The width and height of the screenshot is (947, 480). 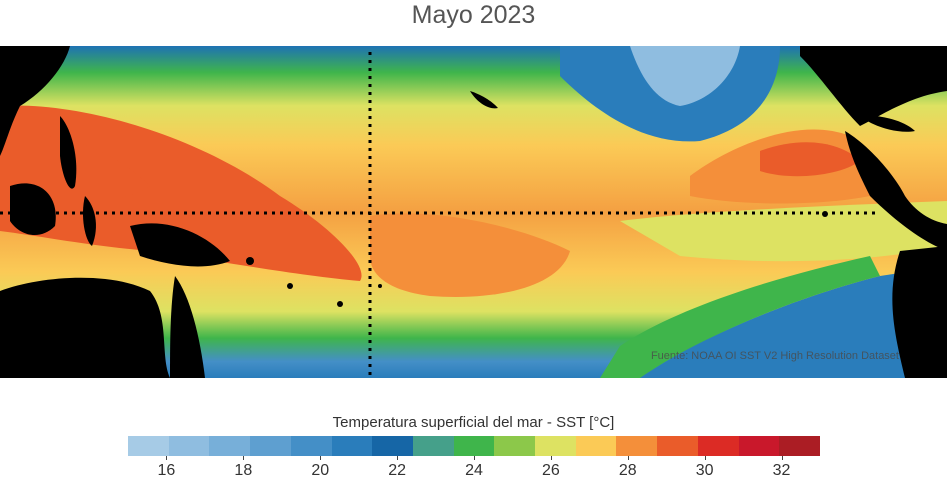 What do you see at coordinates (740, 317) in the screenshot?
I see `south-east-green` at bounding box center [740, 317].